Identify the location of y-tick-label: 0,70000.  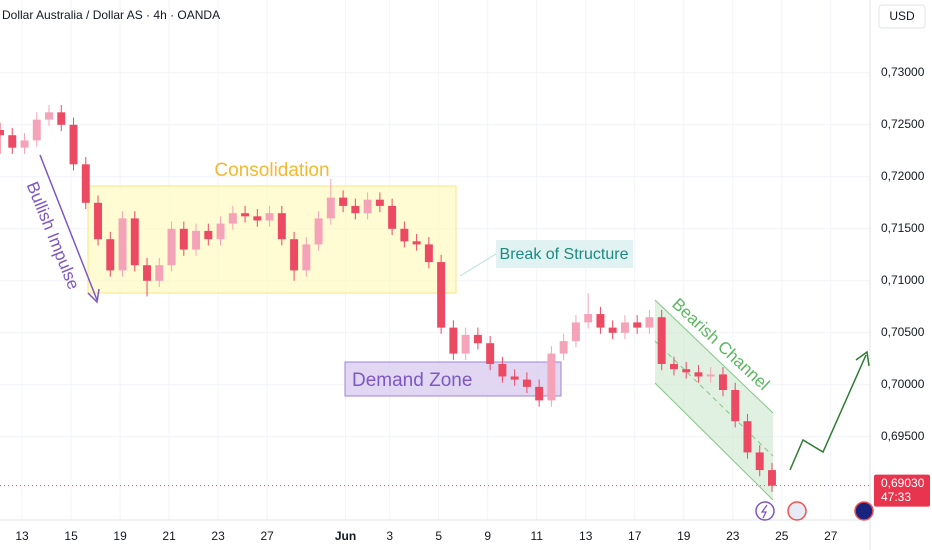
(903, 384).